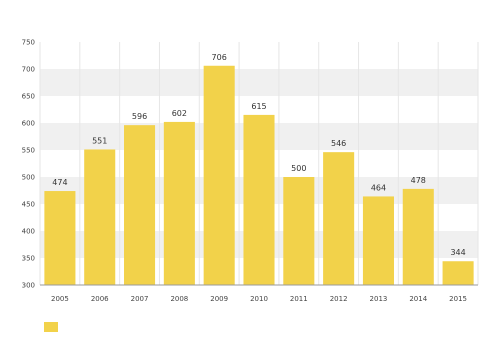  Describe the element at coordinates (100, 217) in the screenshot. I see `bar-2006` at that location.